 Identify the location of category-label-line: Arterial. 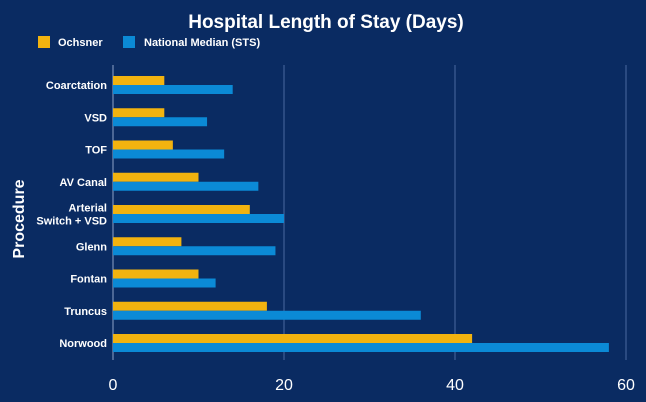
(87, 209).